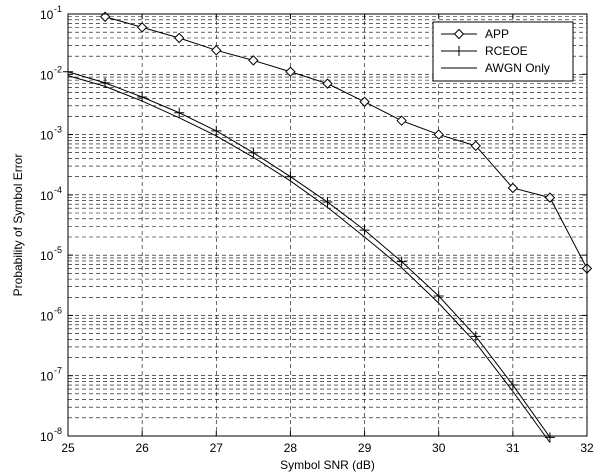 This screenshot has height=475, width=601. I want to click on y-tick-label-exponent: -2, so click(58, 69).